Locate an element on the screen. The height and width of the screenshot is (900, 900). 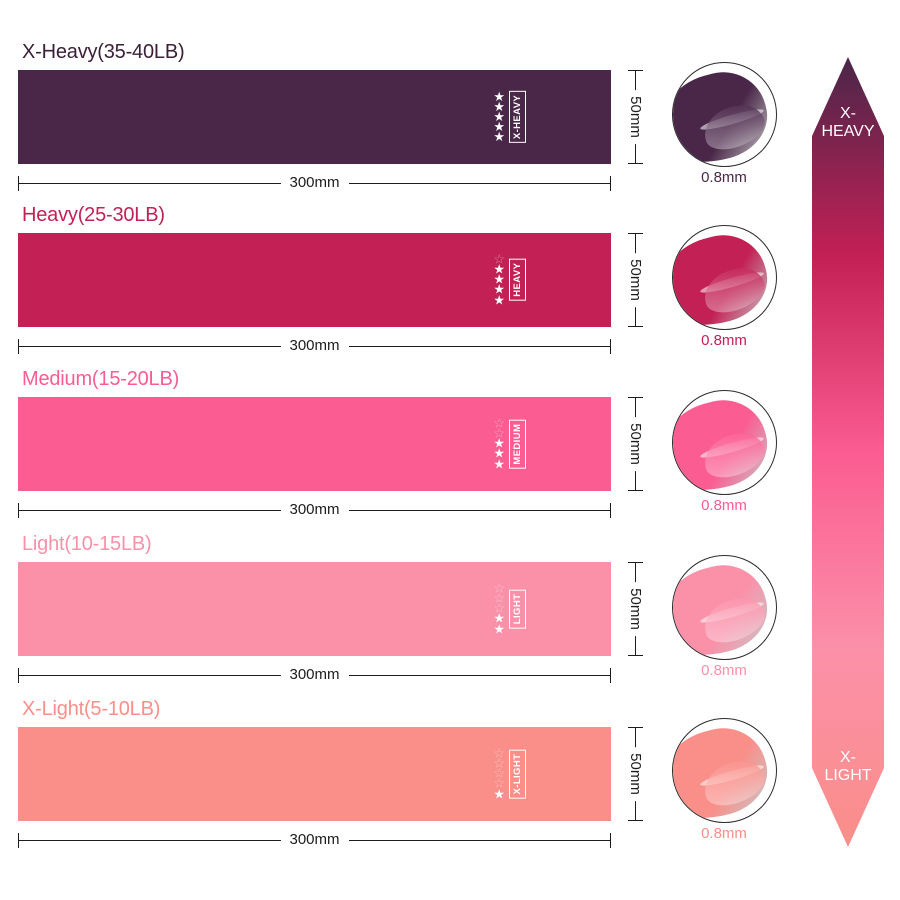
arrow-top-label: X- HEAVY is located at coordinates (848, 123).